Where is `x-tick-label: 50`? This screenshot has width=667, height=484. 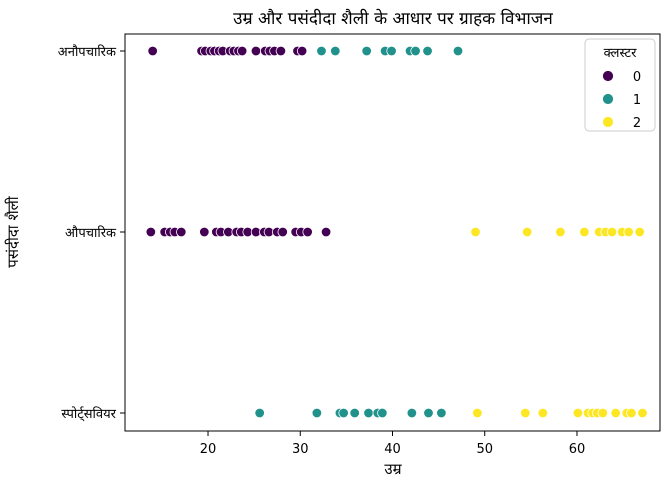 x-tick-label: 50 is located at coordinates (484, 449).